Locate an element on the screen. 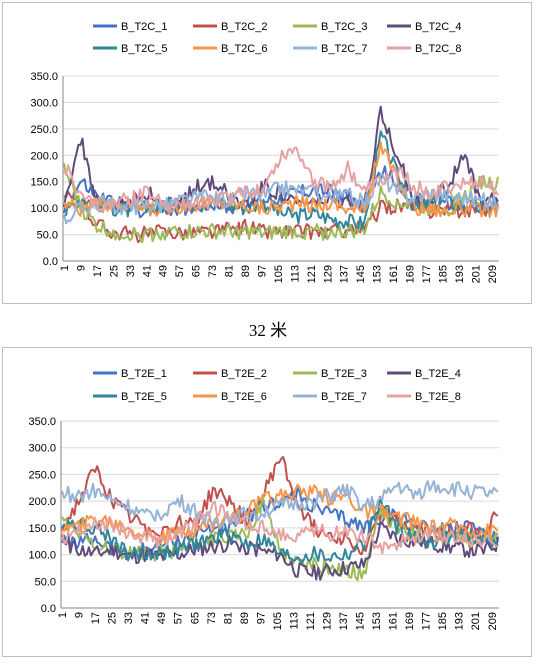  legend-label: B_T2C_4 is located at coordinates (438, 27).